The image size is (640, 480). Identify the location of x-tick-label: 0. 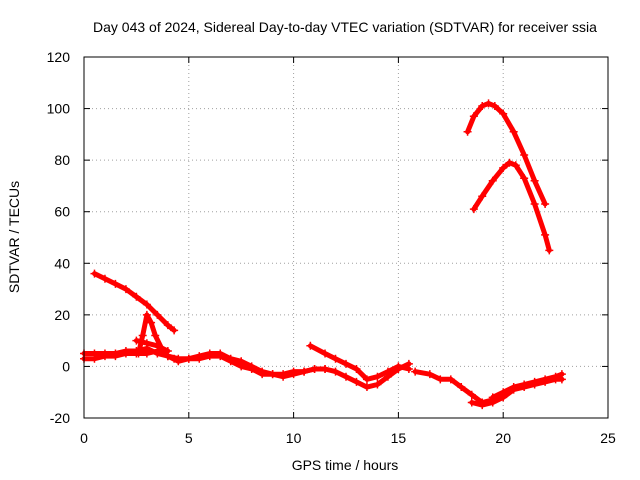
(84, 438).